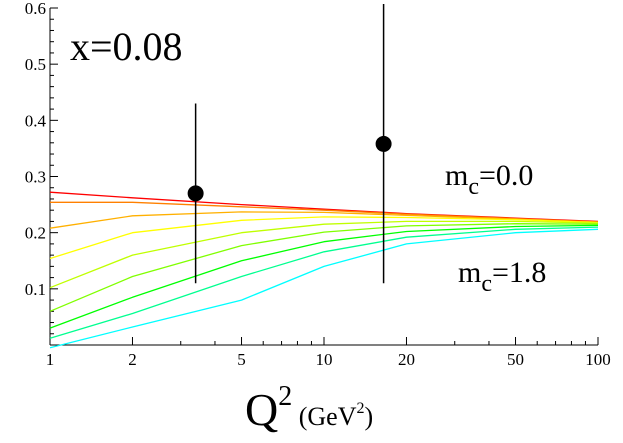 The height and width of the screenshot is (443, 623). I want to click on panel-label: x=0.08, so click(126, 46).